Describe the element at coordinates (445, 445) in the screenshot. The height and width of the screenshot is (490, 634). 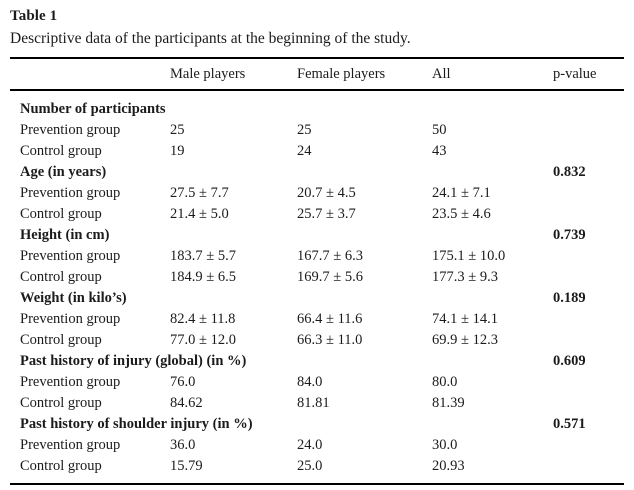
I see `all-cell: 30.0` at that location.